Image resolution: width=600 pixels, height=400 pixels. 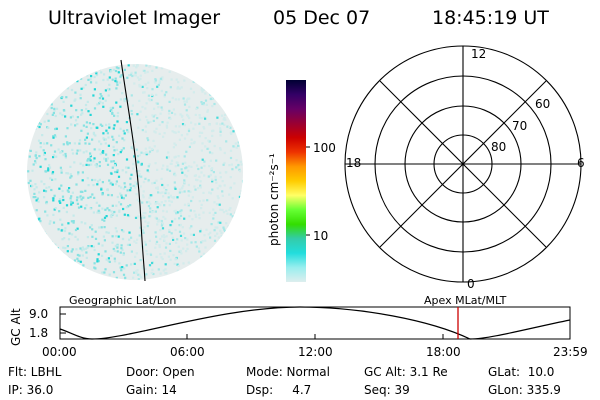 What do you see at coordinates (296, 181) in the screenshot?
I see `colorbar-gradient` at bounding box center [296, 181].